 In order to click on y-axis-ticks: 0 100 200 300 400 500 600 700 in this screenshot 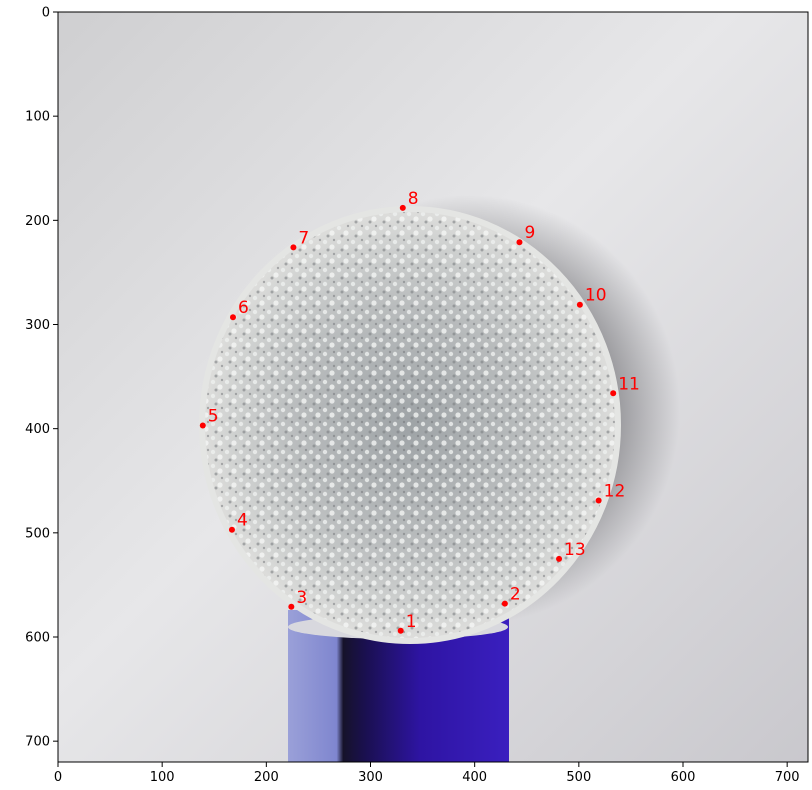, I will do `click(41, 378)`.